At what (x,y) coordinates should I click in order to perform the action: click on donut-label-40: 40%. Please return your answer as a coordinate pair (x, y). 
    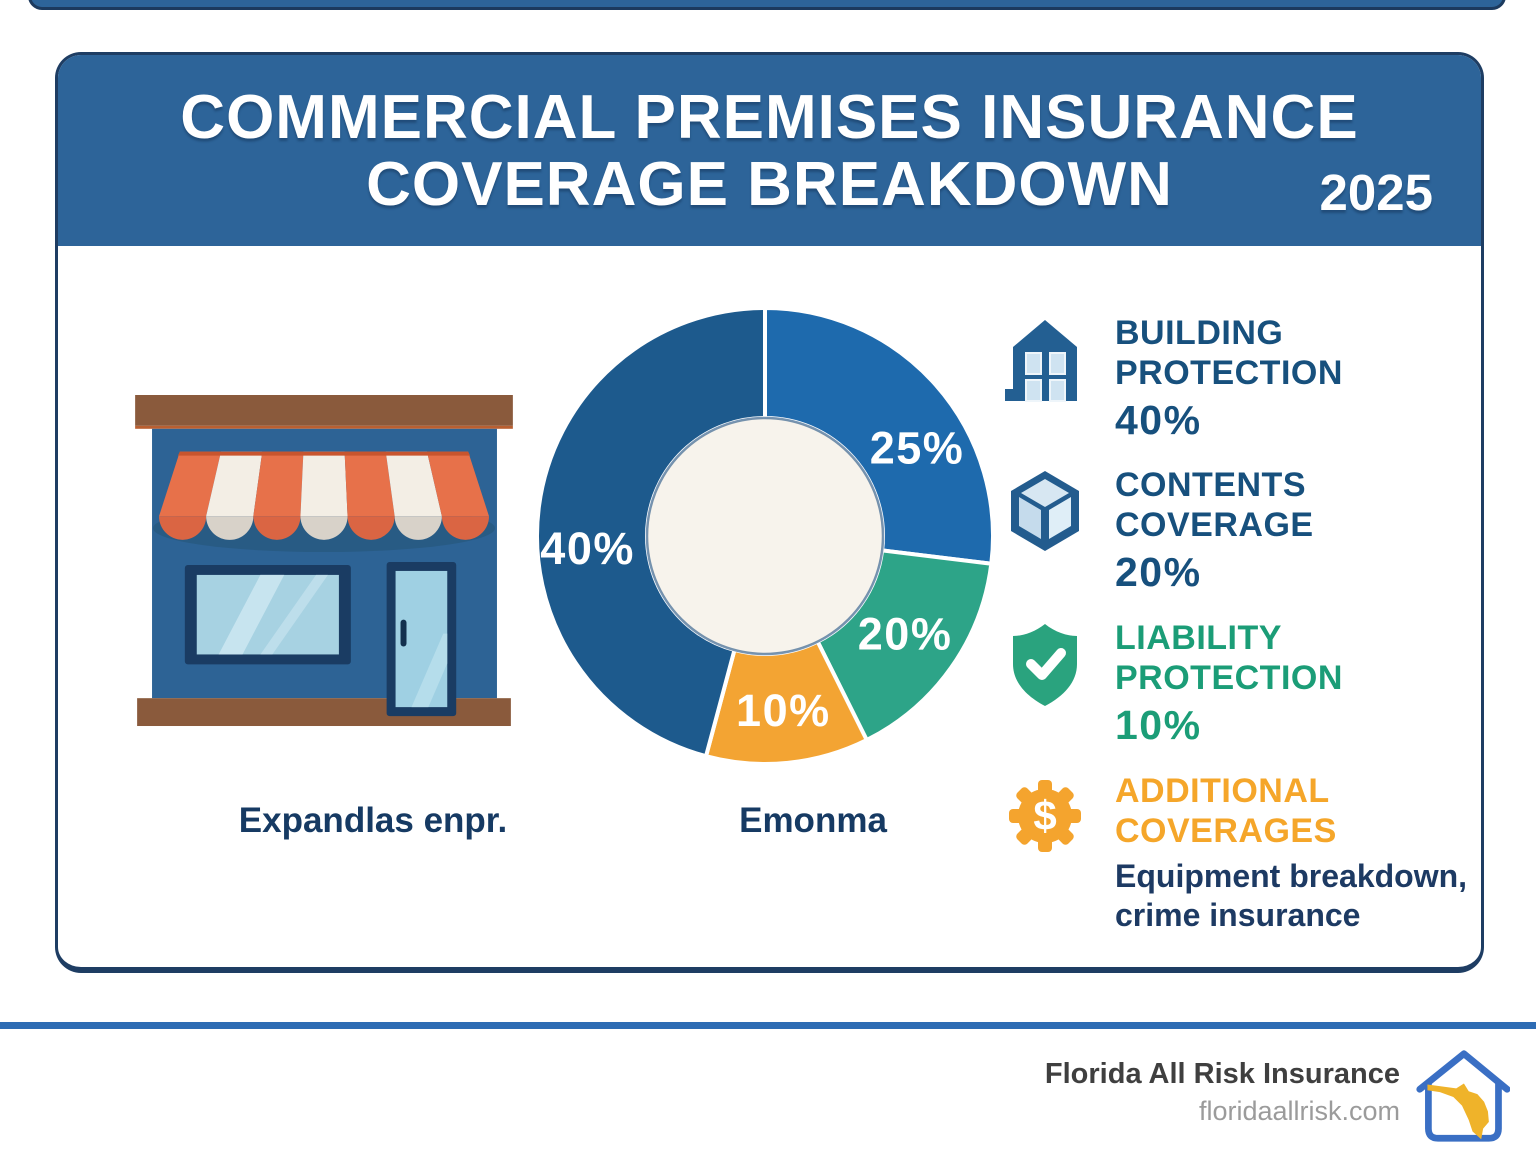
    Looking at the image, I should click on (587, 548).